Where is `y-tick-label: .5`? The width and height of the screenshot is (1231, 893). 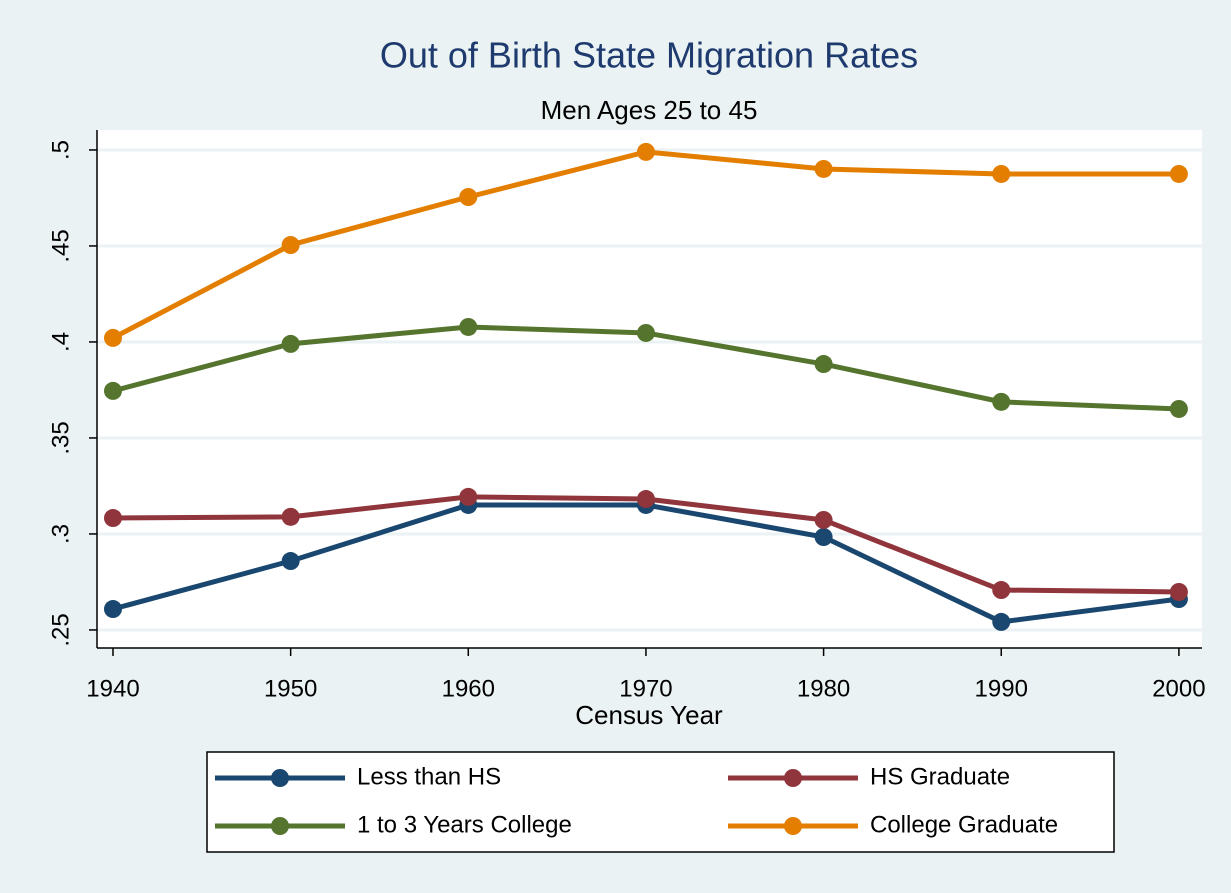
y-tick-label: .5 is located at coordinates (60, 150).